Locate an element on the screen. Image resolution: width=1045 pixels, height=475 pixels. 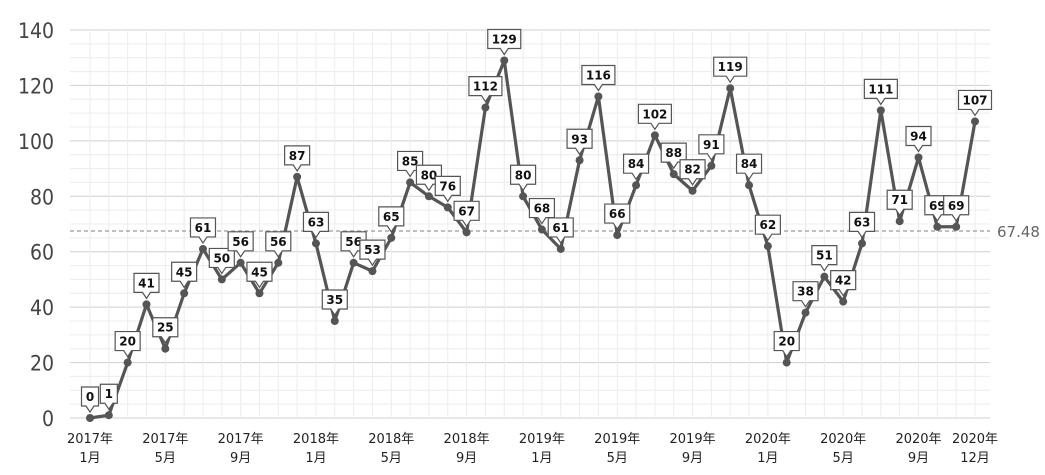
data-label-text: 66 is located at coordinates (617, 214).